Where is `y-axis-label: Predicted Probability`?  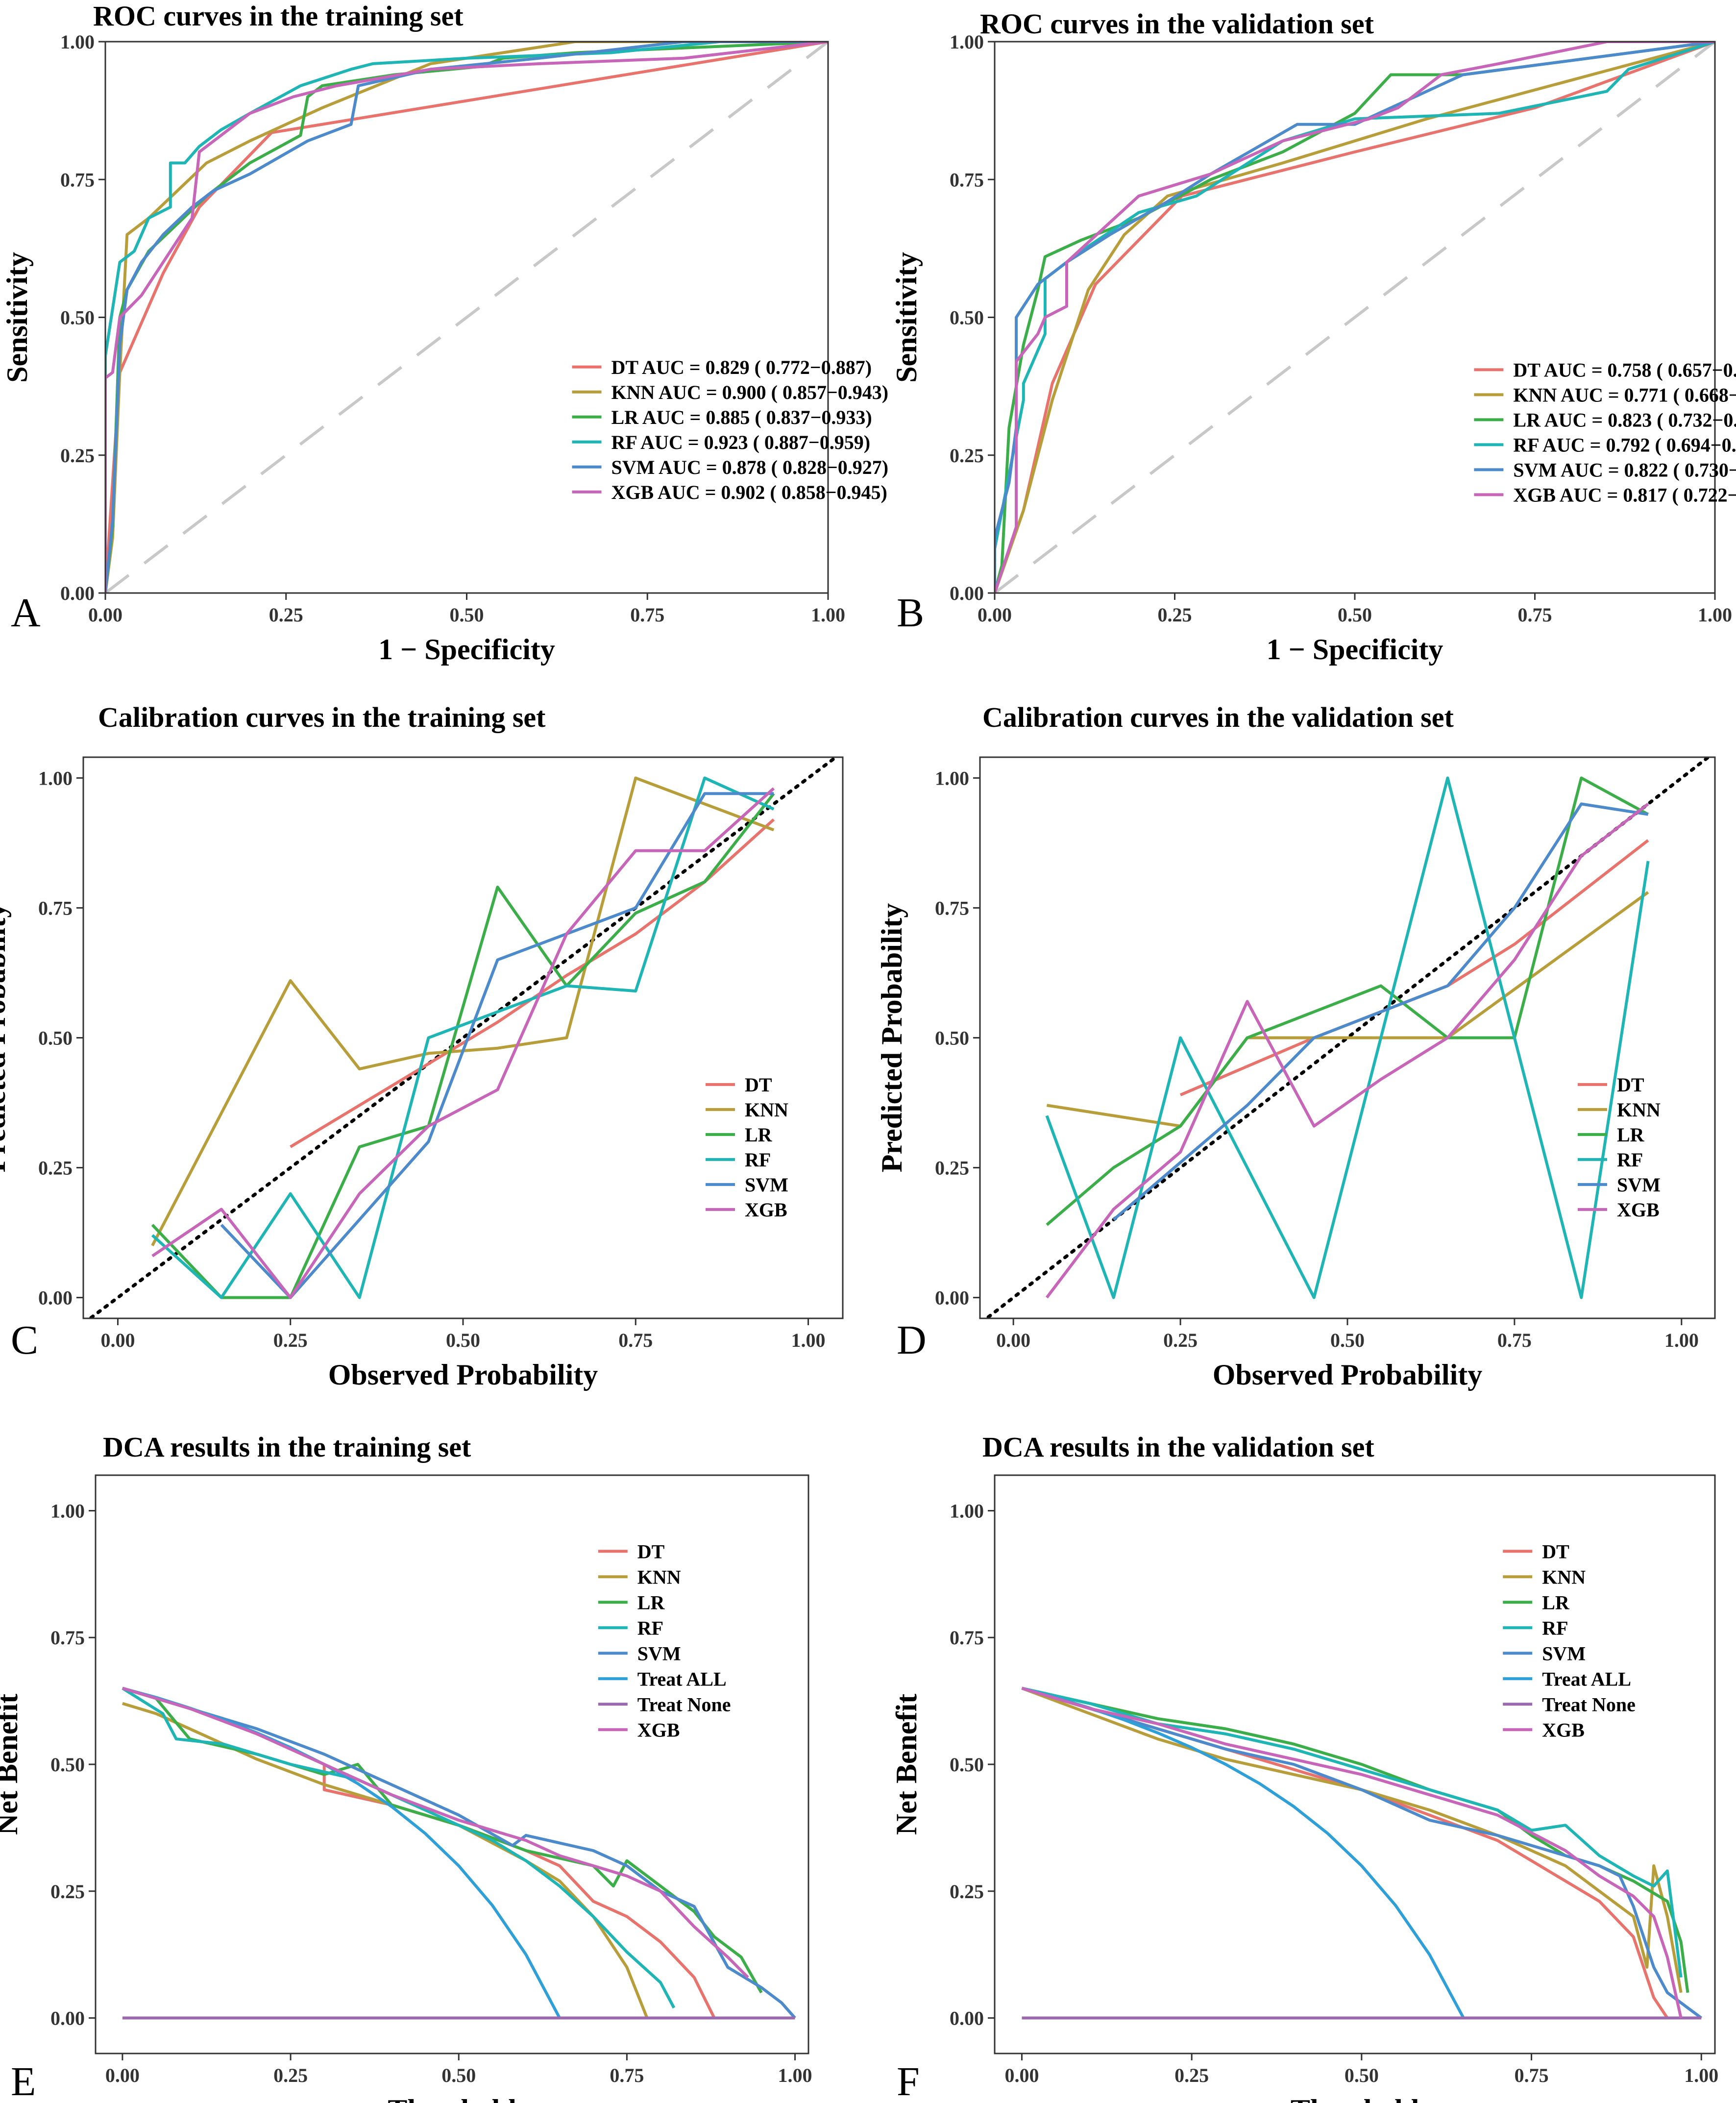
y-axis-label: Predicted Probability is located at coordinates (6, 1038).